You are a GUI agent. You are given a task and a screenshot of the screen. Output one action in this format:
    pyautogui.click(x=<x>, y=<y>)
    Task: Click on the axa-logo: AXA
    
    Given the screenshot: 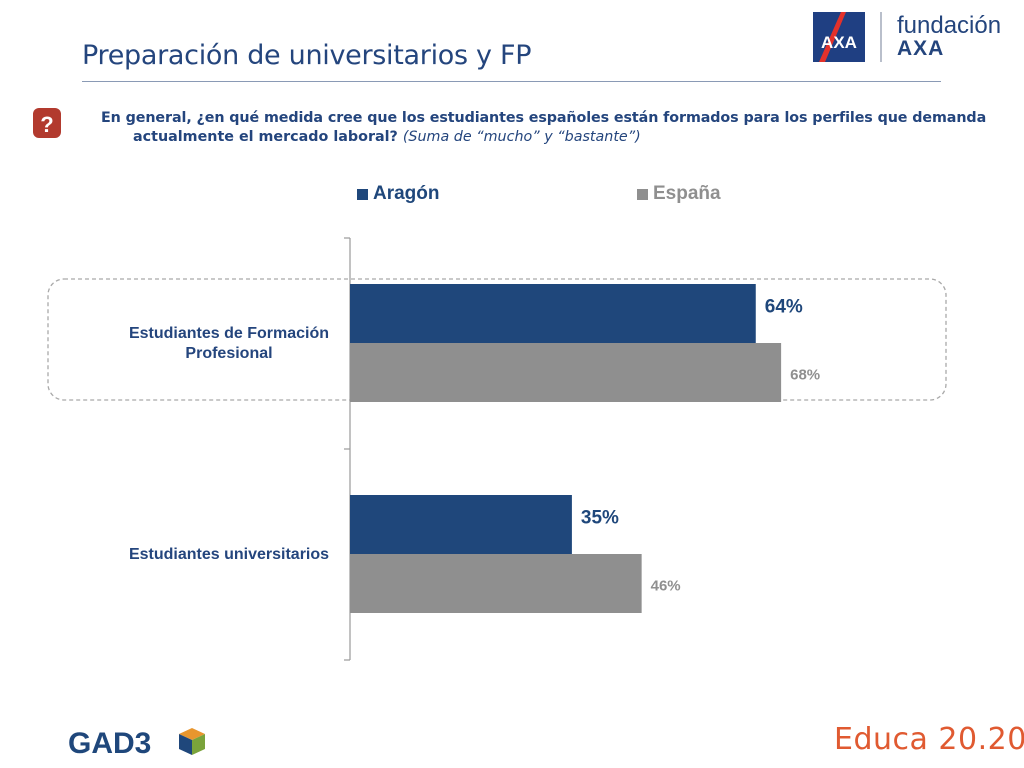 What is the action you would take?
    pyautogui.click(x=839, y=37)
    